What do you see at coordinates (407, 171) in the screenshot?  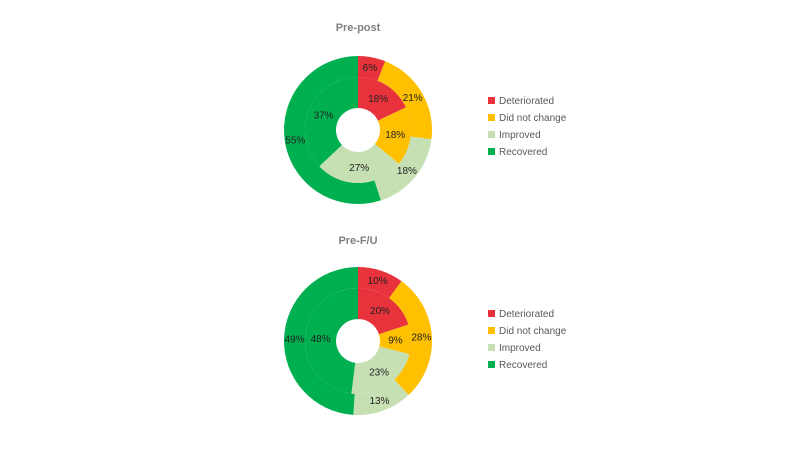 I see `outer-data-label: 18%` at bounding box center [407, 171].